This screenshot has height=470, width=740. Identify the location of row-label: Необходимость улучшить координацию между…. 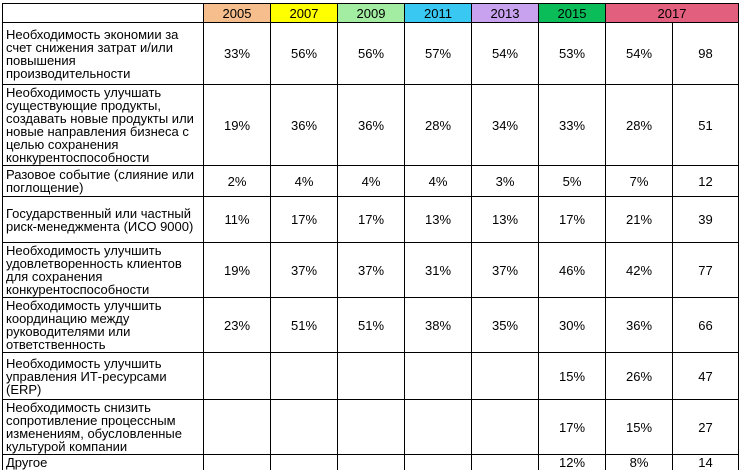
(103, 325).